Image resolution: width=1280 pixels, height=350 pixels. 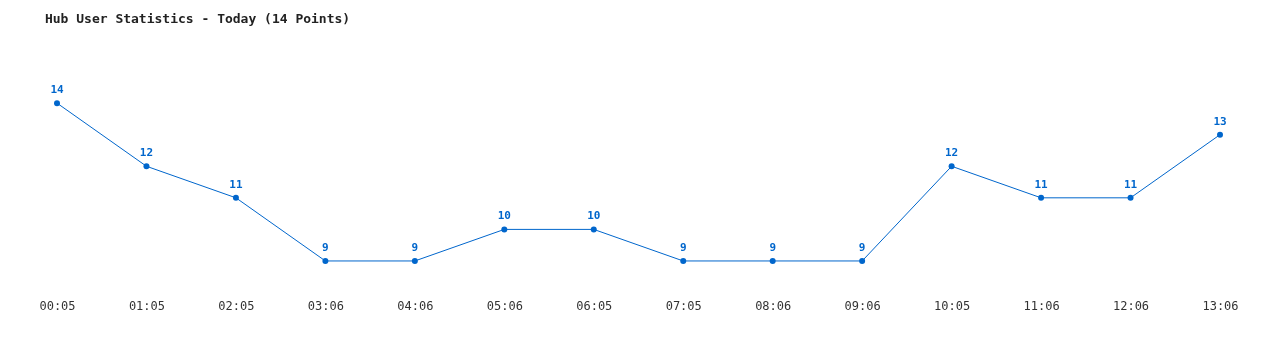 What do you see at coordinates (862, 305) in the screenshot?
I see `x-tick-label: 09:06` at bounding box center [862, 305].